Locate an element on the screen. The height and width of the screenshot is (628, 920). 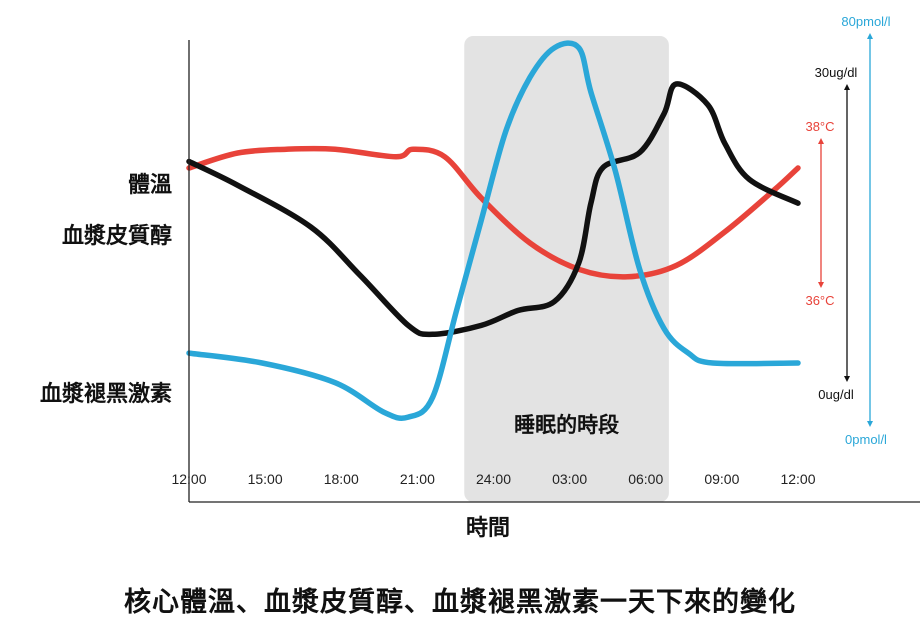
scale-bottom-label-cortisol: 0ug/dl is located at coordinates (836, 394).